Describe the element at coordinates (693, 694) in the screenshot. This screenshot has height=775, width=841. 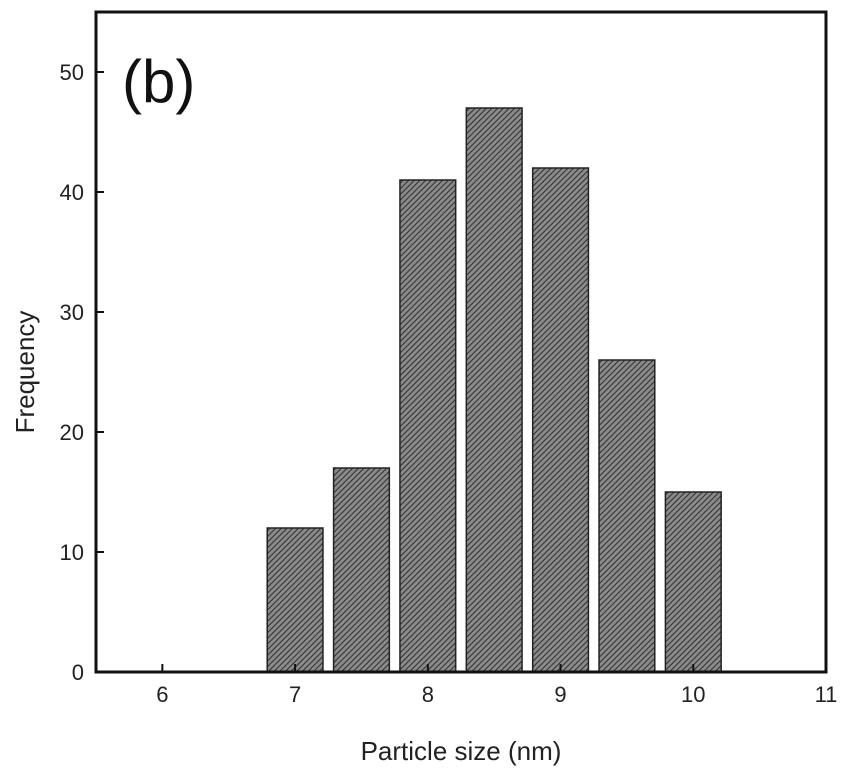
I see `x-tick-label: 10` at that location.